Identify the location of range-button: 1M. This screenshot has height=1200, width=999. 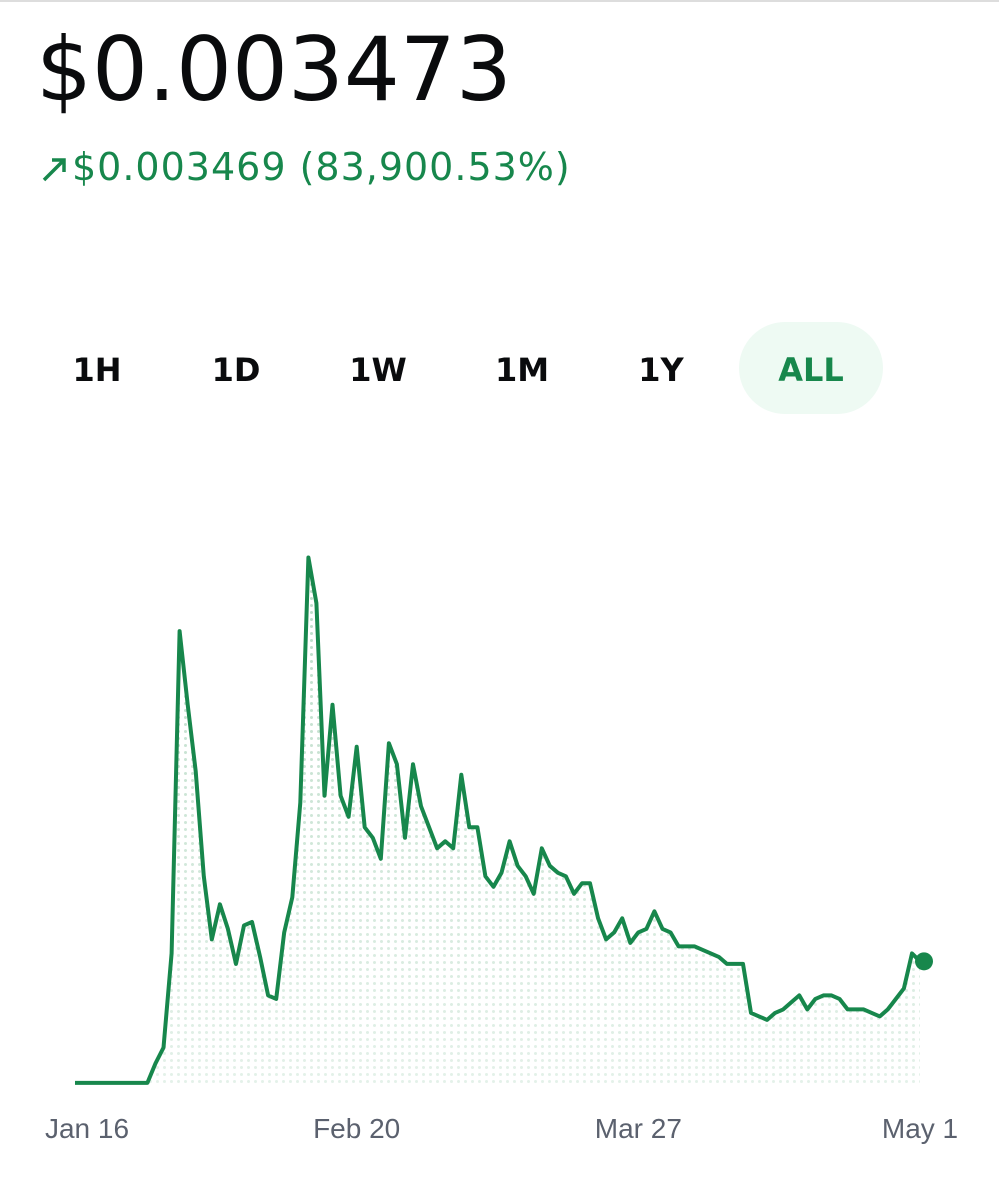
(522, 370).